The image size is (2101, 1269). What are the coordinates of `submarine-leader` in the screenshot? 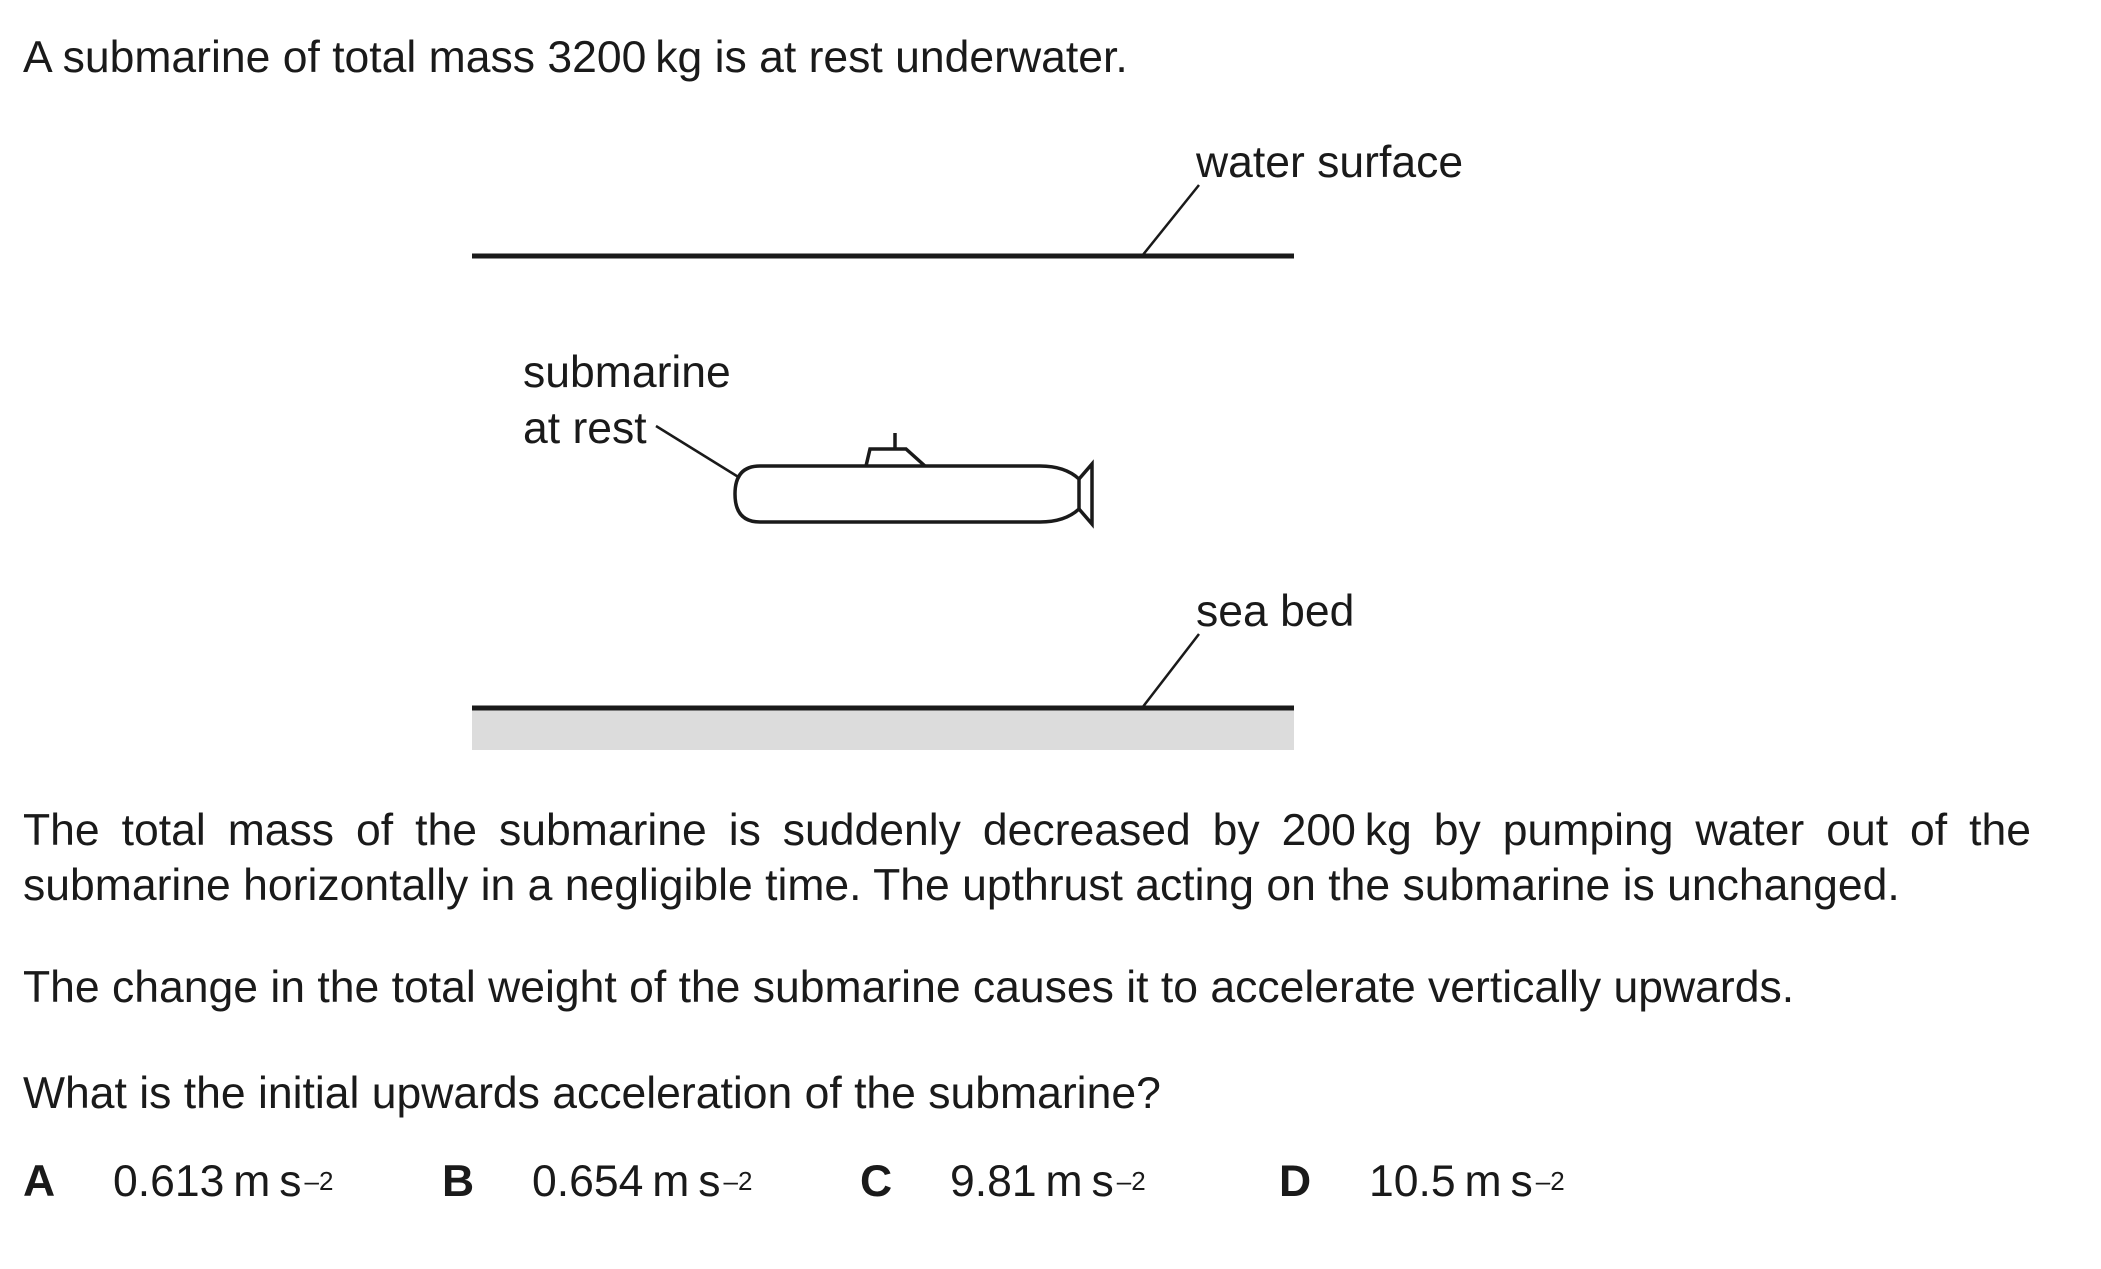 It's located at (698, 452).